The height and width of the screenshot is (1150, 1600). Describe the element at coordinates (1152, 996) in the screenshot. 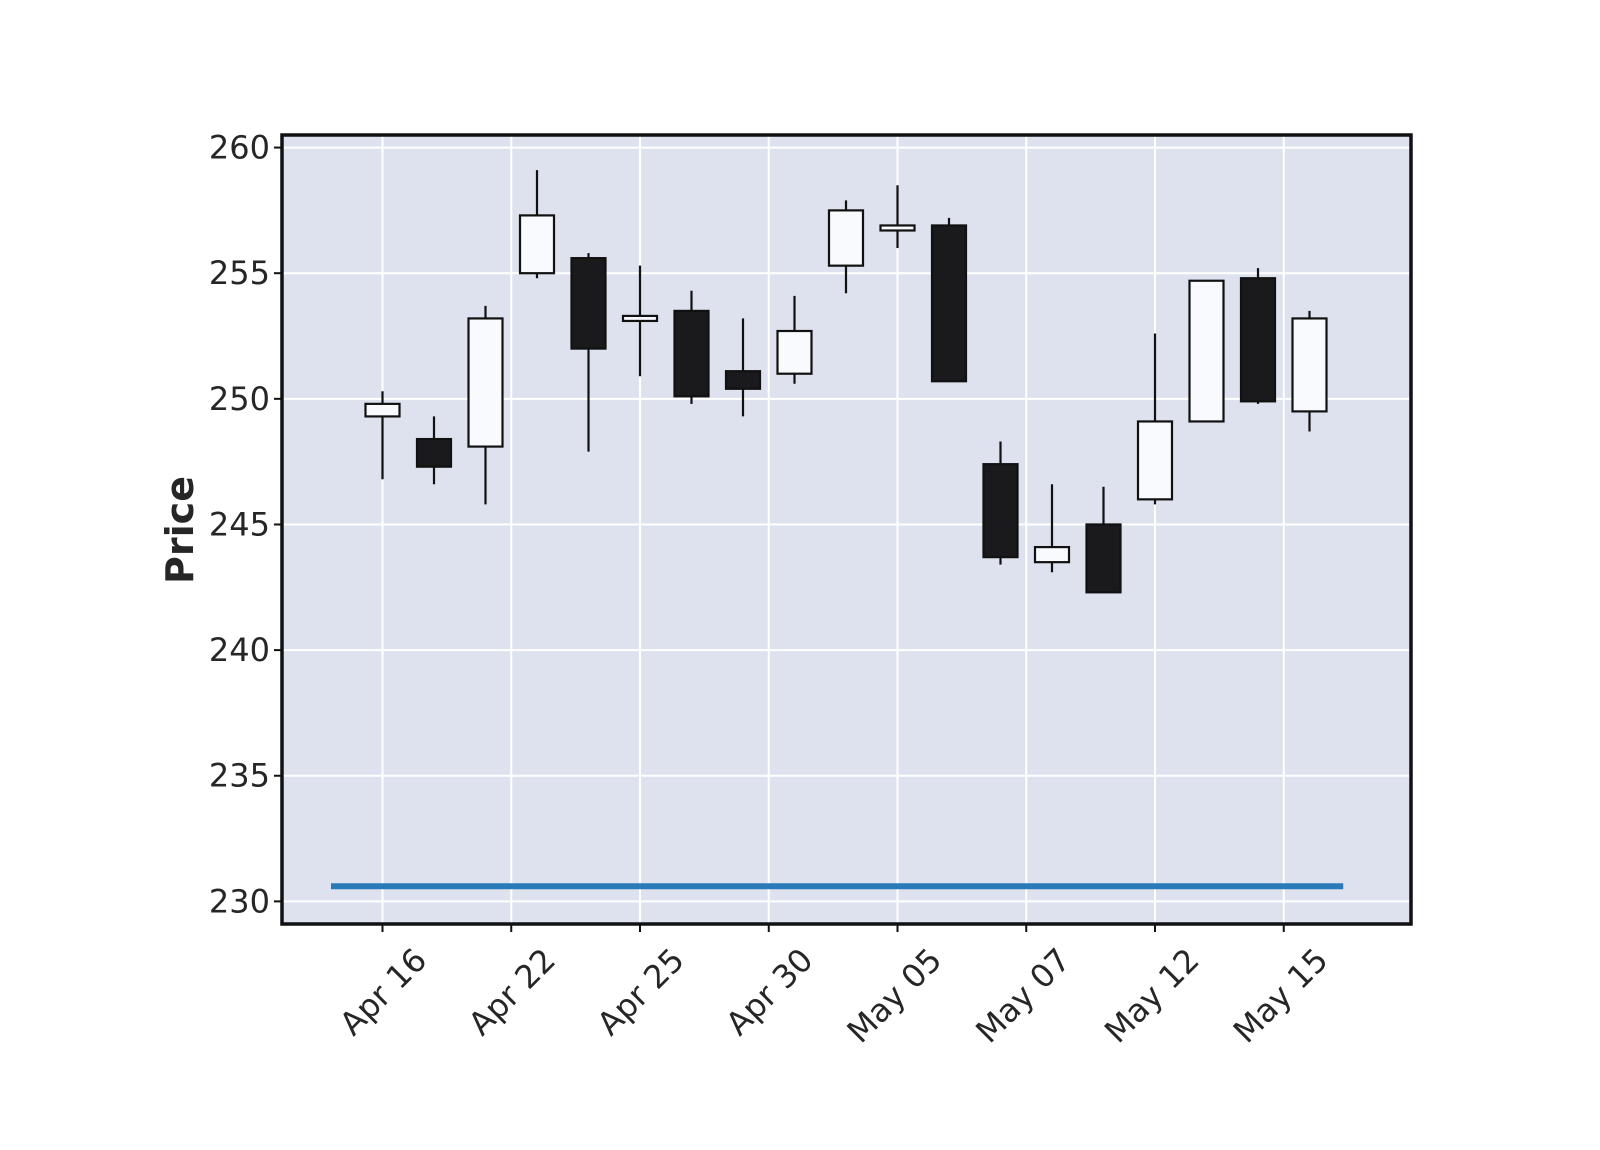

I see `x-tick-label: May 12` at that location.